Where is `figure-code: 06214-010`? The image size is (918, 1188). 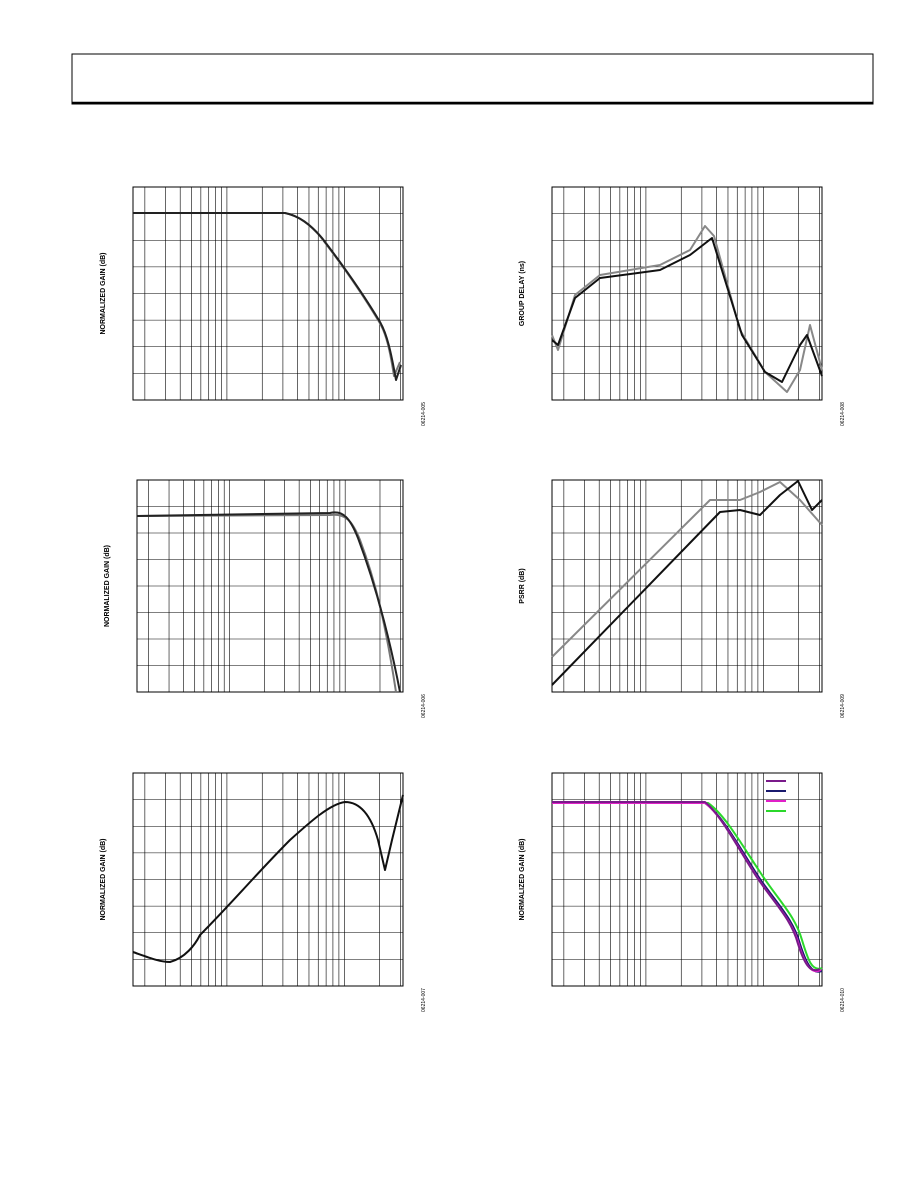
figure-code: 06214-010 is located at coordinates (843, 1000).